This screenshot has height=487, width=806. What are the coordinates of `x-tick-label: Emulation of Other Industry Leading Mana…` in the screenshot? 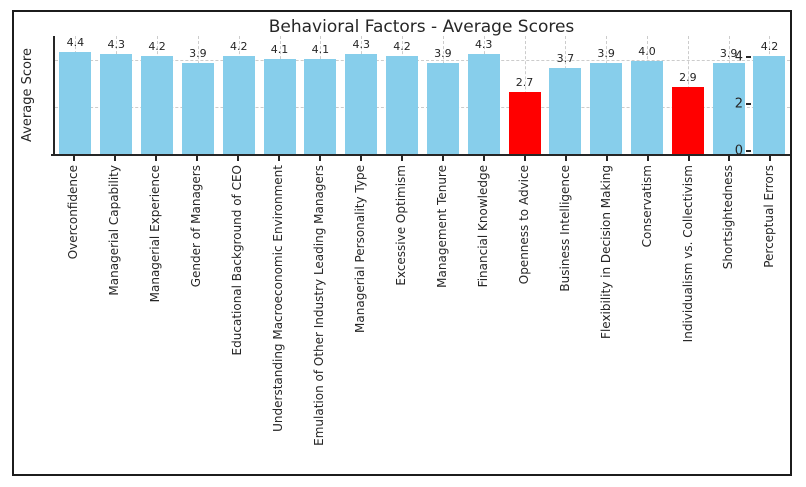 It's located at (319, 305).